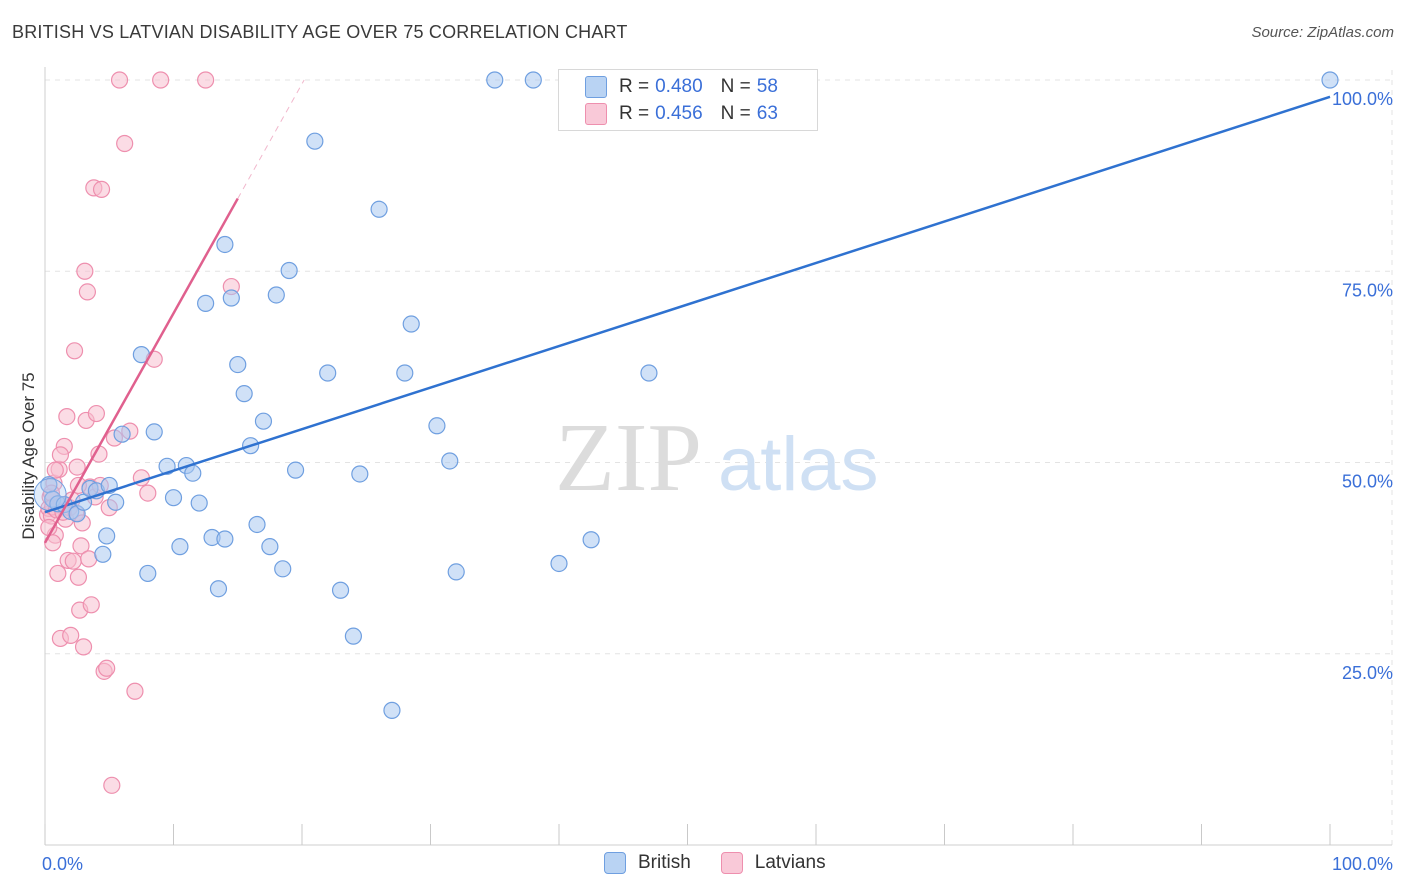  Describe the element at coordinates (1322, 32) in the screenshot. I see `source-label: Source: ZipAtlas.com` at that location.